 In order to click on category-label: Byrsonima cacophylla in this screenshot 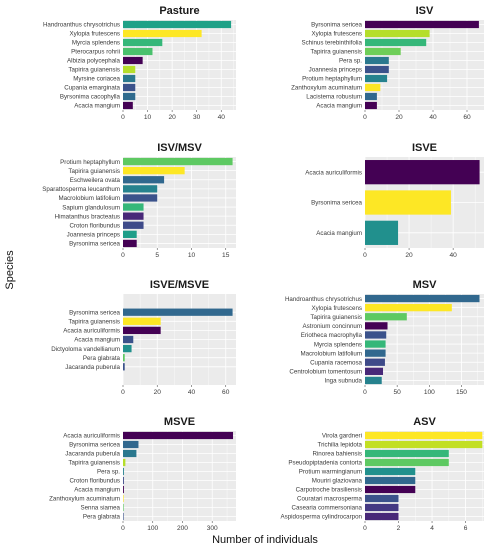, I will do `click(90, 97)`.